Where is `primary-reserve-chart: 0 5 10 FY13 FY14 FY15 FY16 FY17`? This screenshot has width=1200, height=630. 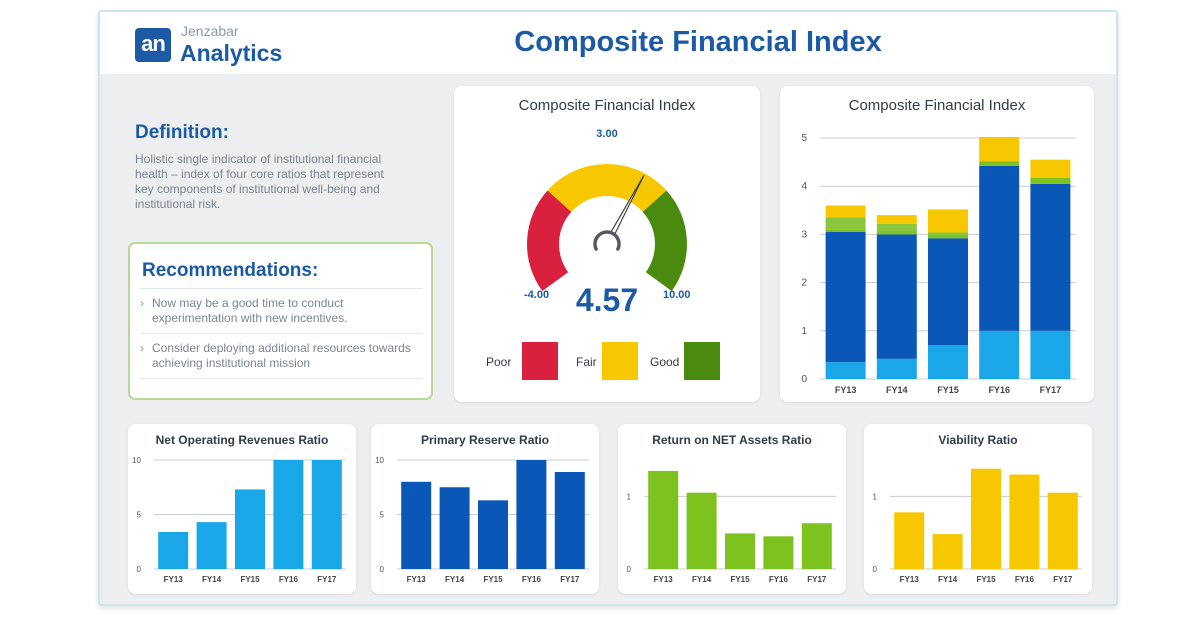
primary-reserve-chart: 0 5 10 FY13 FY14 FY15 FY16 FY17 is located at coordinates (482, 520).